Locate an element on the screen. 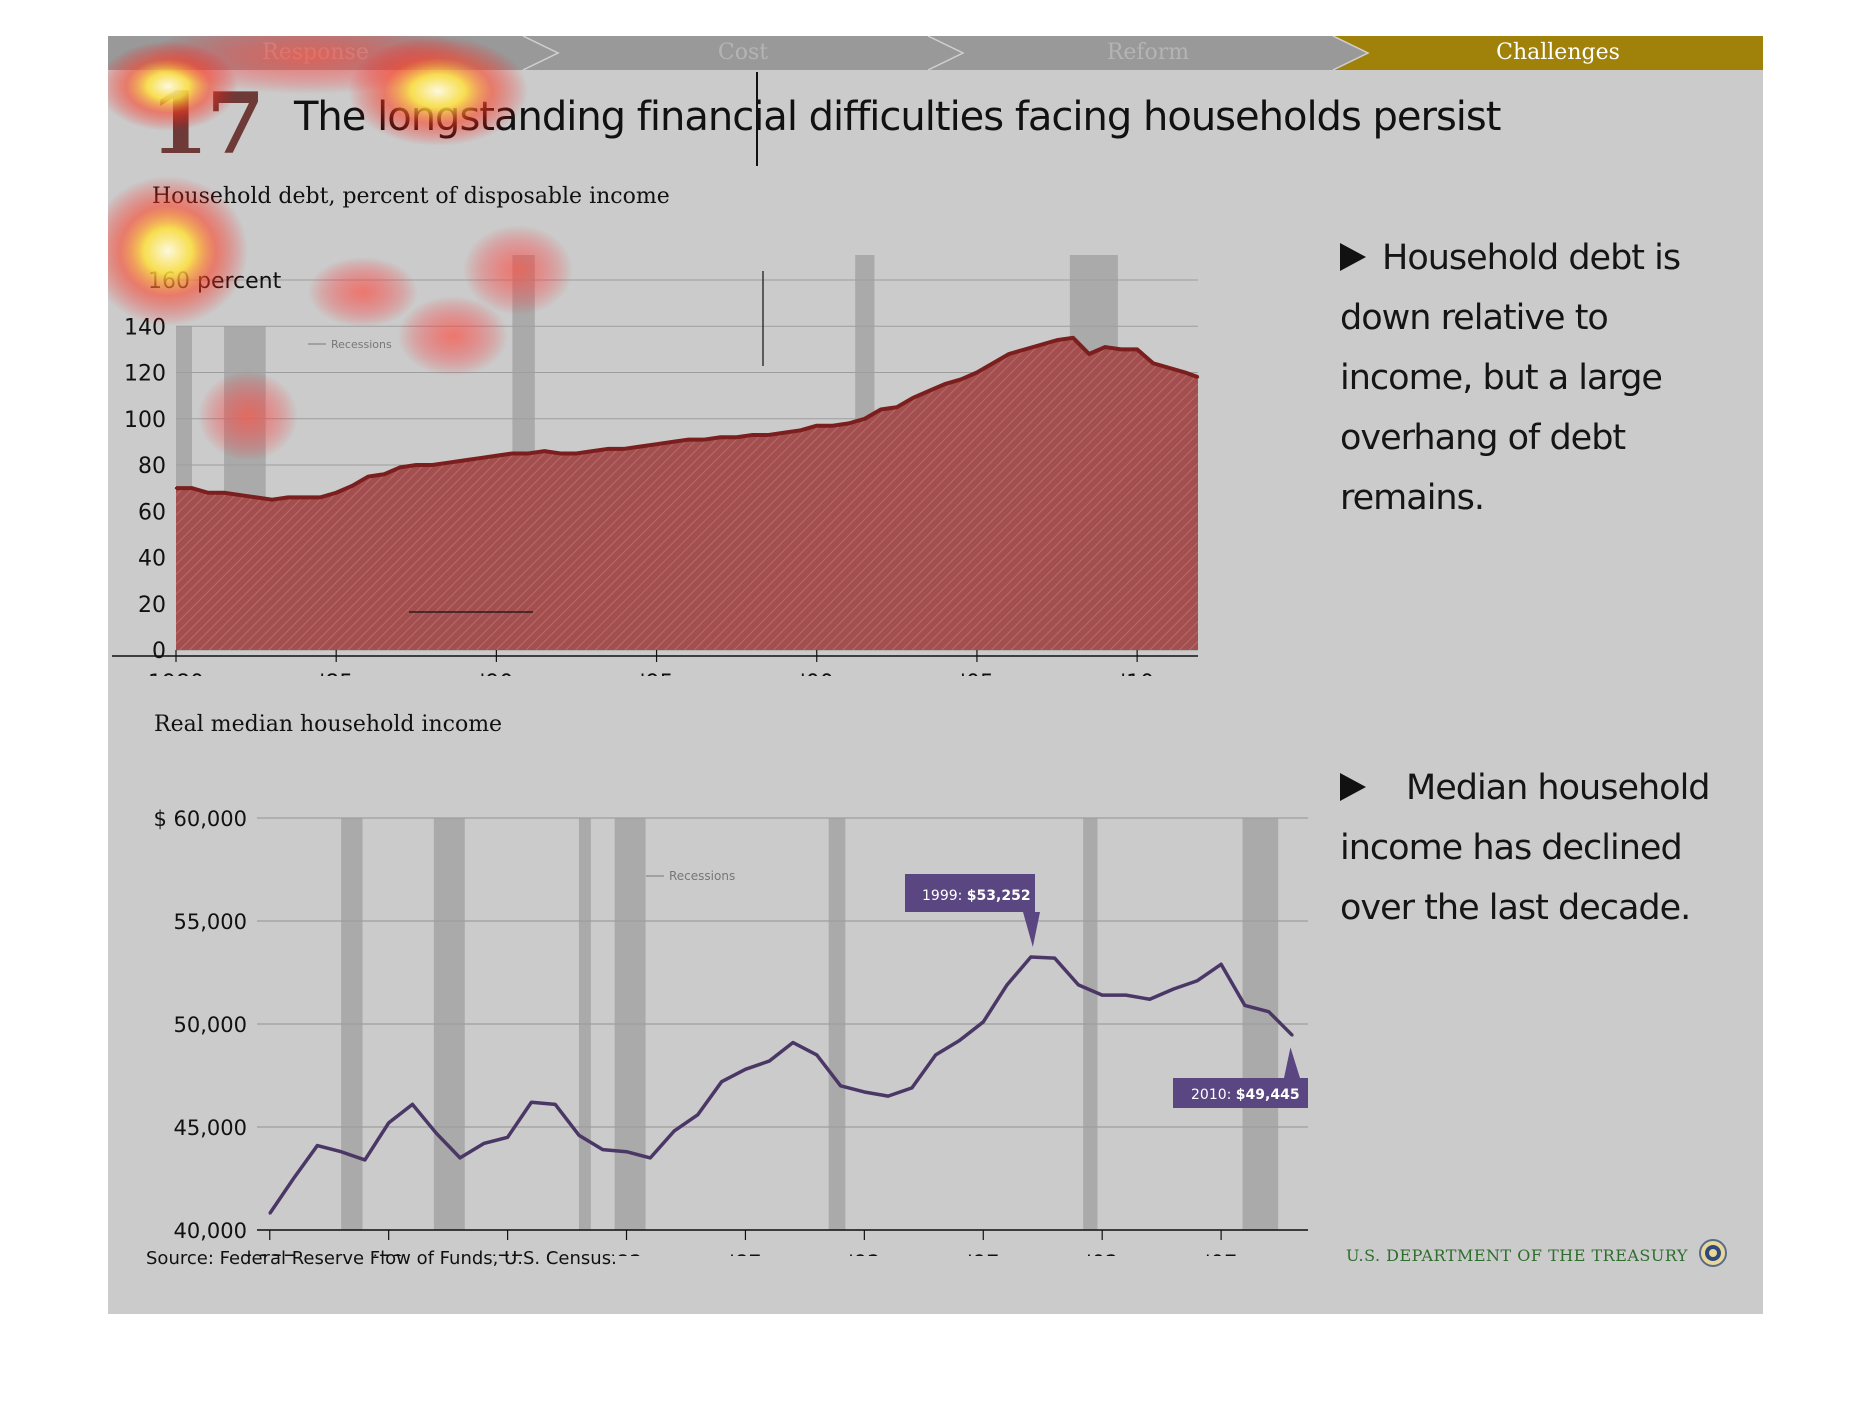 The width and height of the screenshot is (1866, 1404). text-cursor is located at coordinates (757, 119).